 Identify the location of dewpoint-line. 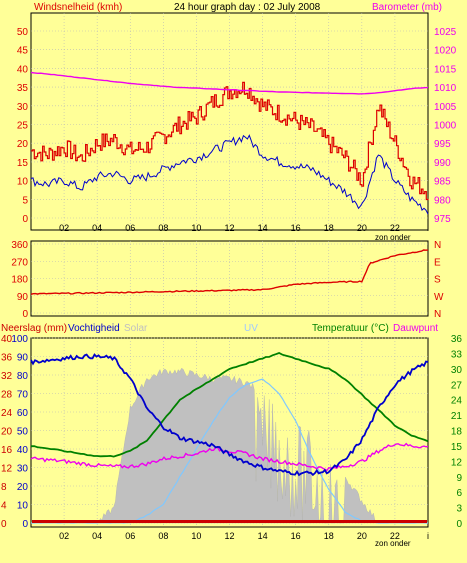
(229, 457).